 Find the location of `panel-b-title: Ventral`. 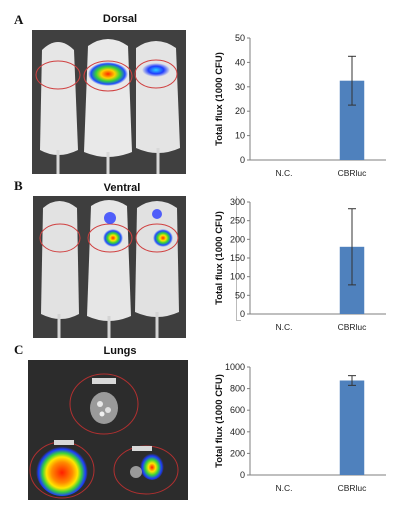

panel-b-title: Ventral is located at coordinates (122, 188).